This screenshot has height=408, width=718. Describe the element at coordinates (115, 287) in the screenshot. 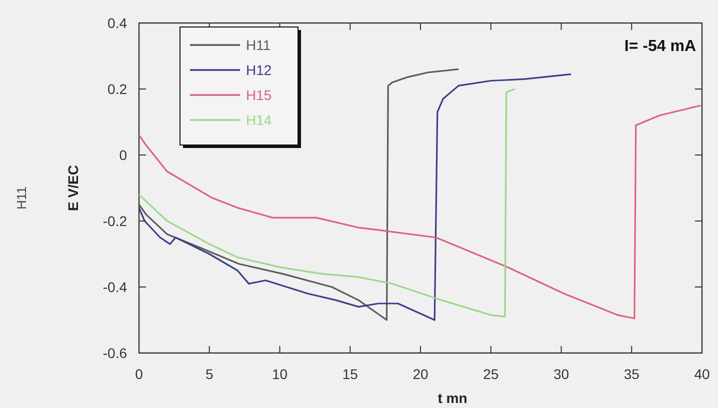

I see `y-tick-label: -0.4` at that location.